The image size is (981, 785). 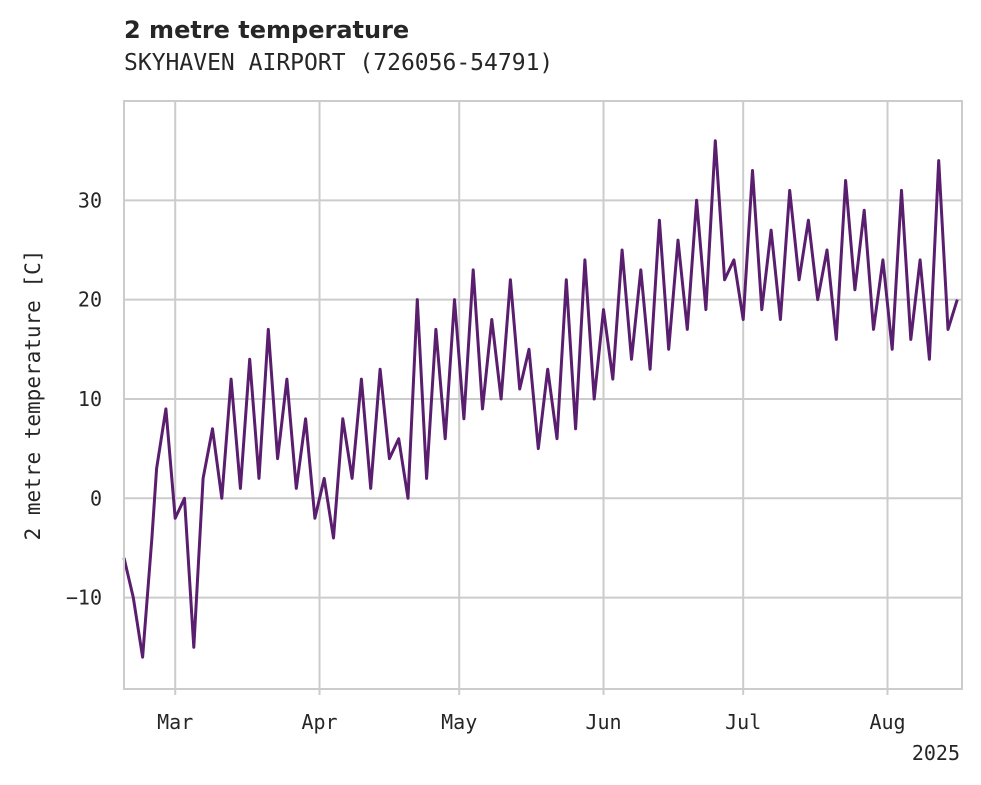 I want to click on x-tick: Aug, so click(x=887, y=711).